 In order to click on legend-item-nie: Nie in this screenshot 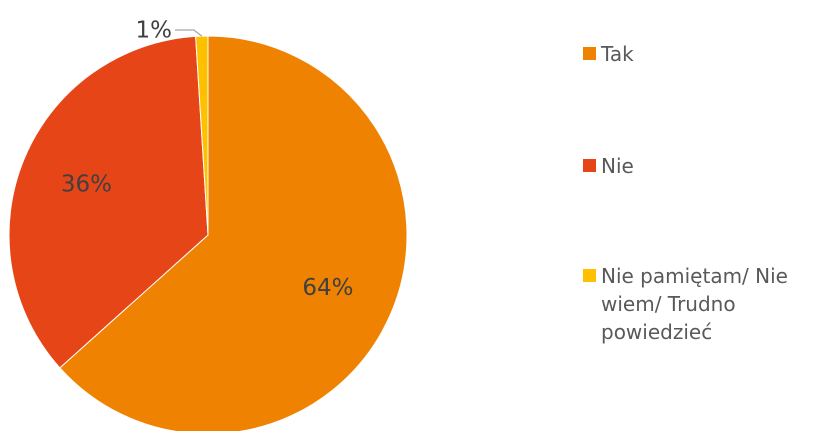, I will do `click(709, 166)`.